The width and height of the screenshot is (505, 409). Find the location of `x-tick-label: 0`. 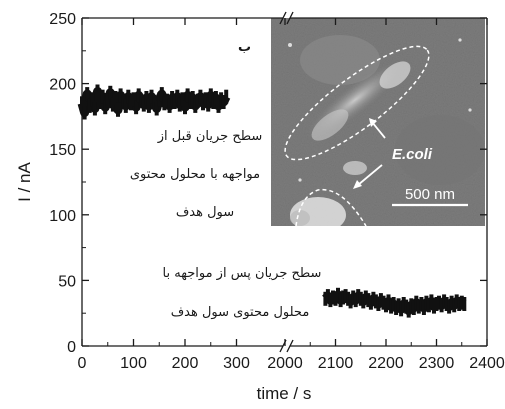

x-tick-label: 0 is located at coordinates (82, 363).